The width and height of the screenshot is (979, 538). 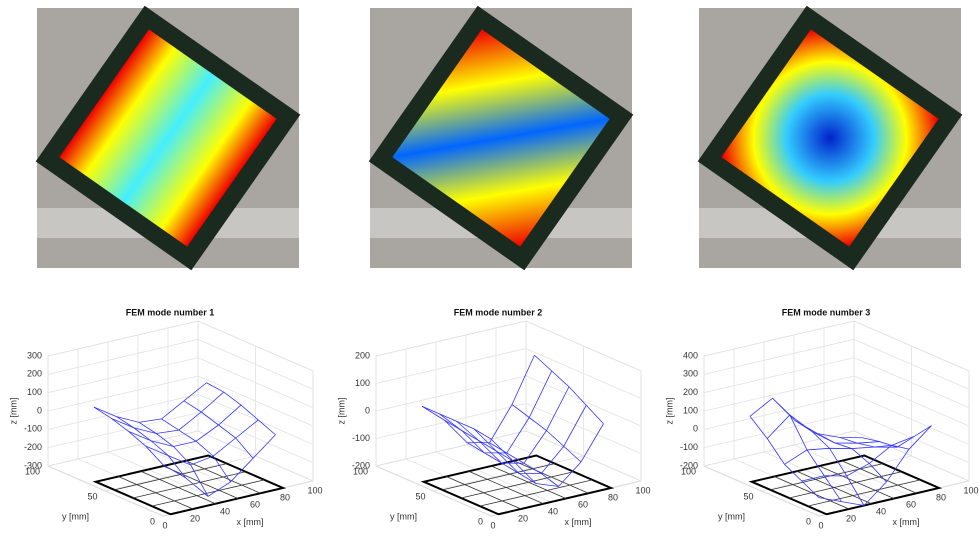 I want to click on x-tick-label: 60, so click(x=583, y=504).